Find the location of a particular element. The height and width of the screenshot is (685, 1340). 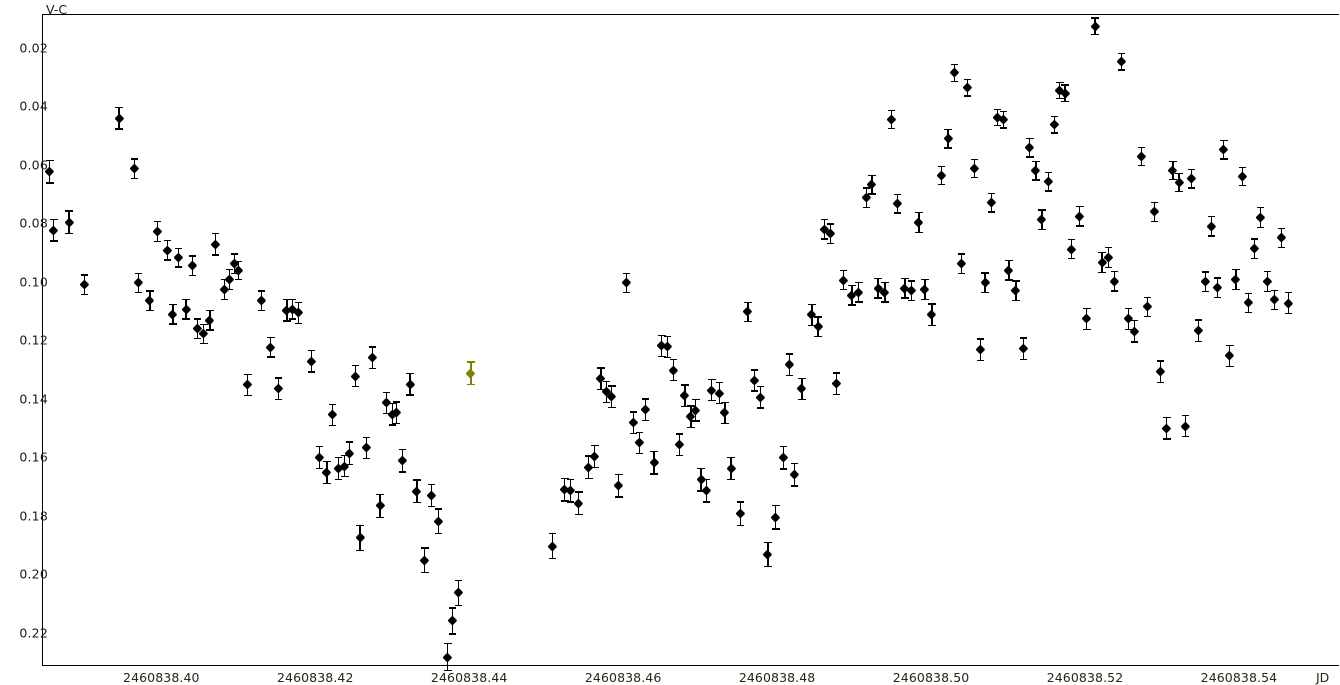

y-axis-title: V-C is located at coordinates (57, 9).